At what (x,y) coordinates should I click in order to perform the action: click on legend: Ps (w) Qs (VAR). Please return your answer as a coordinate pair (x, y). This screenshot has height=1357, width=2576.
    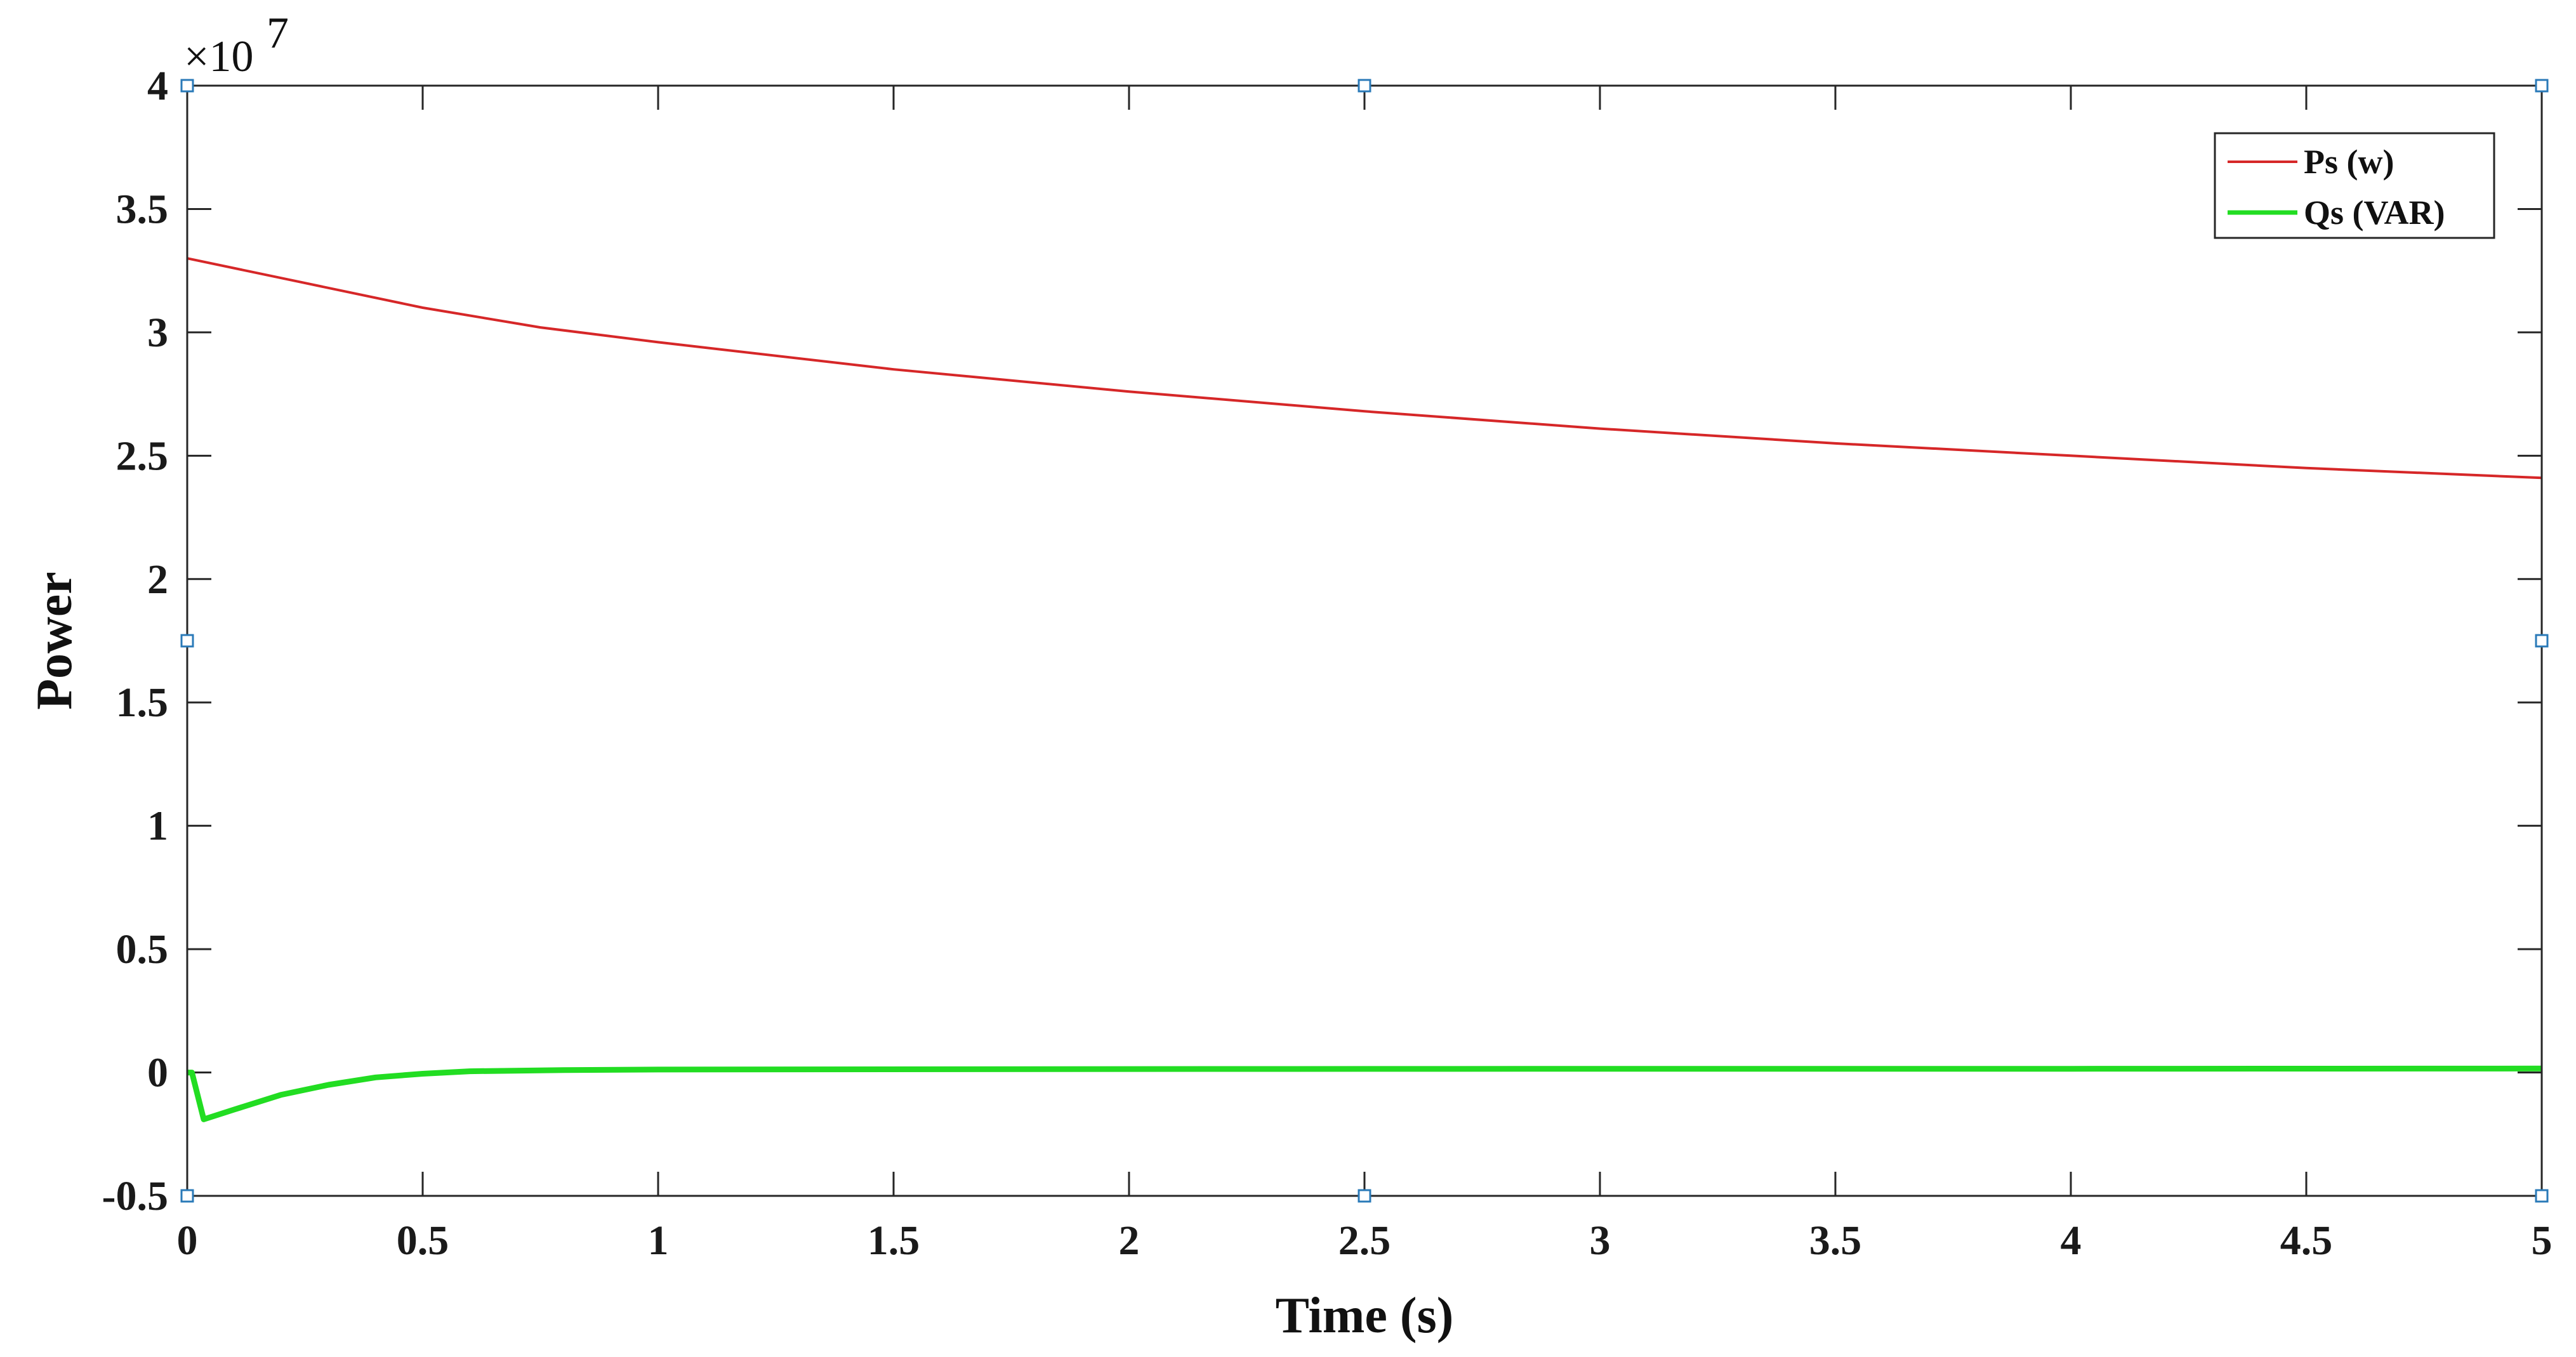
    Looking at the image, I should click on (2355, 185).